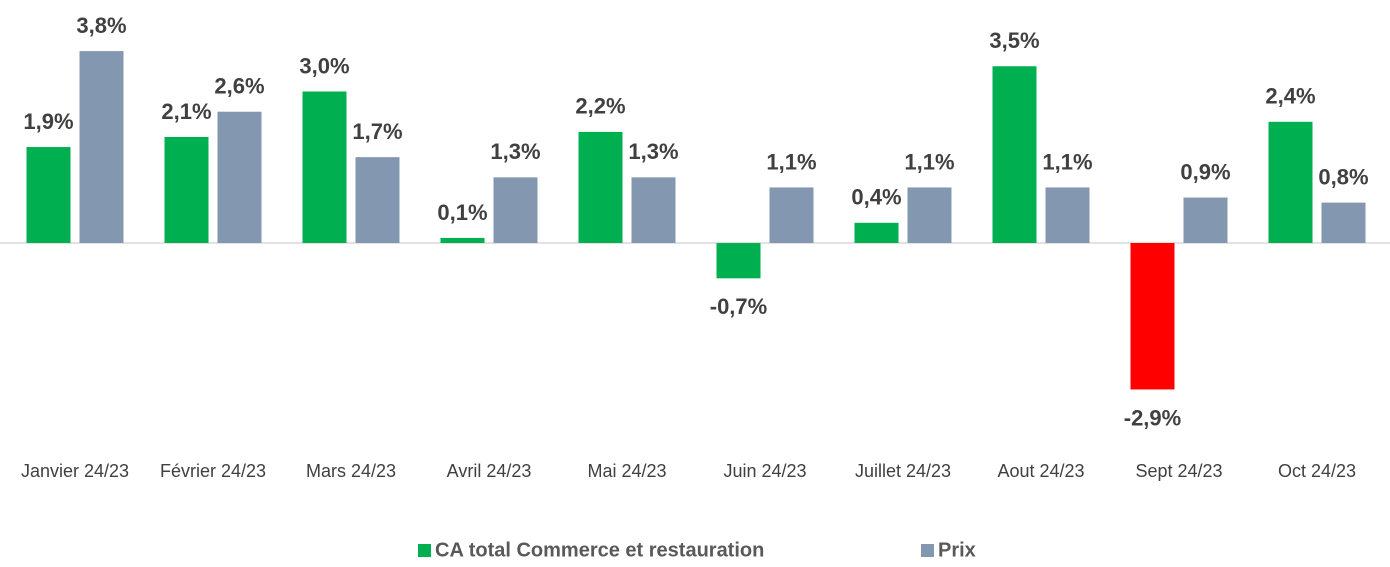 This screenshot has height=567, width=1390. I want to click on value-label: 0,9%, so click(1205, 171).